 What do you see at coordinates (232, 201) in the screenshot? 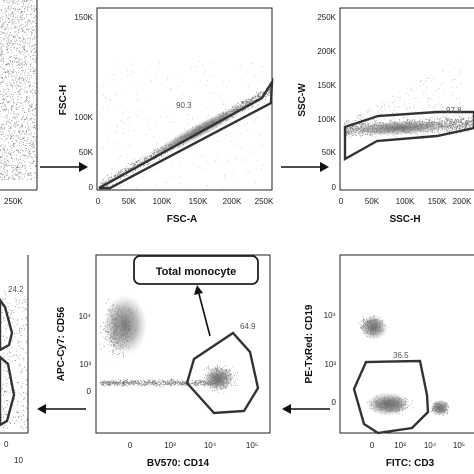
I see `x-tick-label: 200K` at bounding box center [232, 201].